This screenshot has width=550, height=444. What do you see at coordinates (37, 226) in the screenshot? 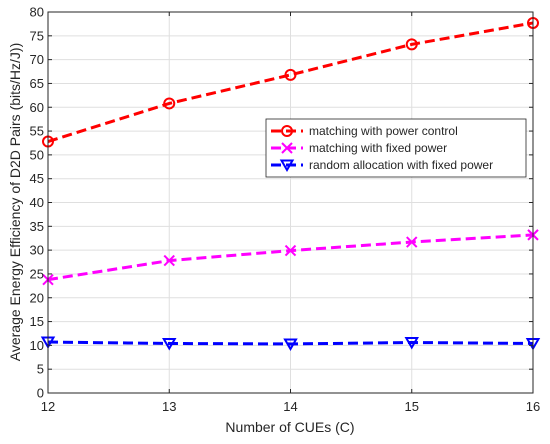
I see `y-tick-label: 35` at bounding box center [37, 226].